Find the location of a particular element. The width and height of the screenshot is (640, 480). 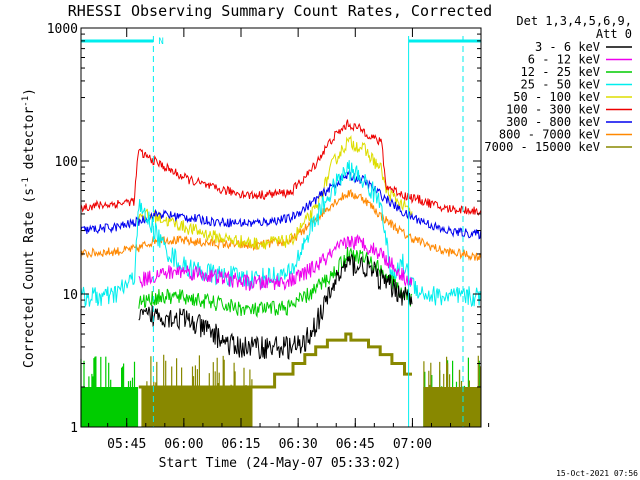

legend-label-4: 50 - 100 keV is located at coordinates (556, 97).